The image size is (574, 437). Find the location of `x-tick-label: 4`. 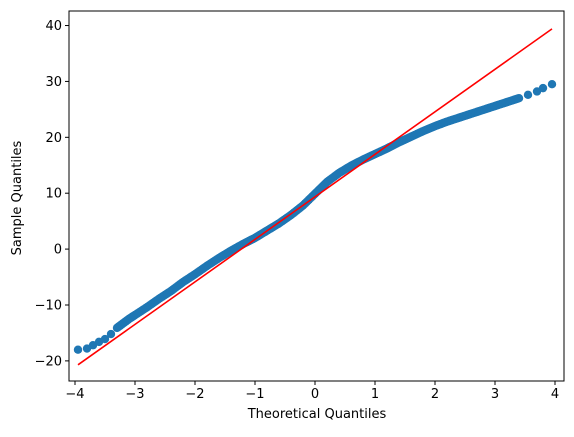

x-tick-label: 4 is located at coordinates (555, 394).